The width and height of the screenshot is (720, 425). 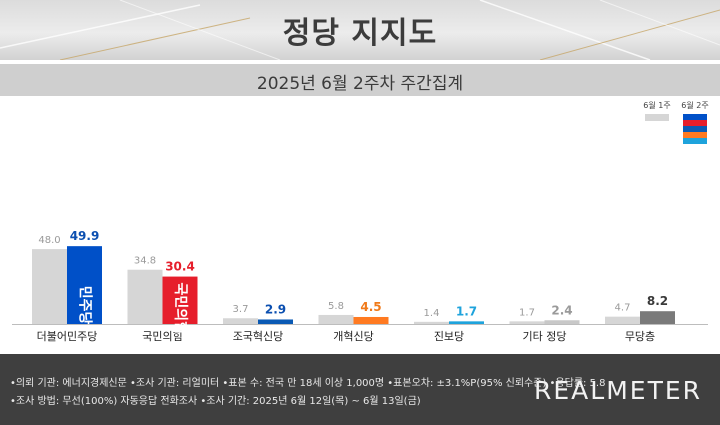 I want to click on category-label-3: 개혁신당, so click(x=353, y=336).